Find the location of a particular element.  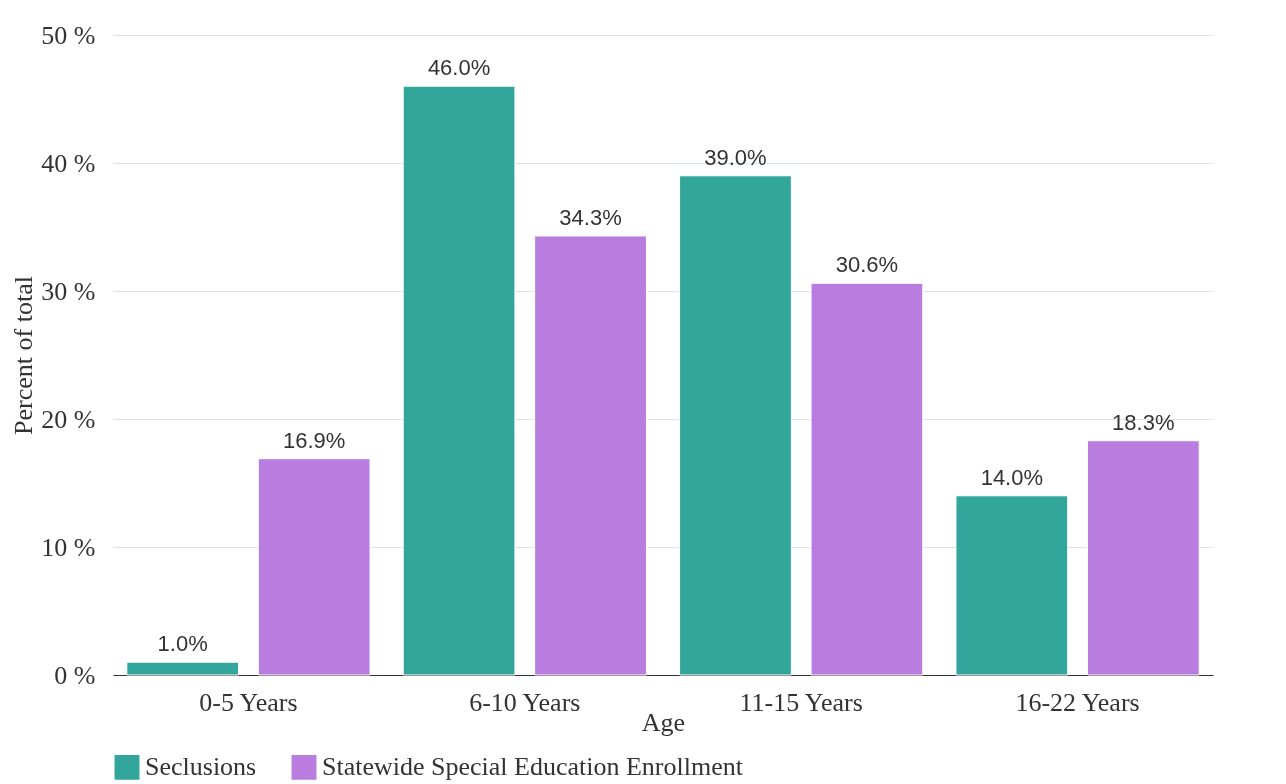

data-label: 34.3% is located at coordinates (590, 217).